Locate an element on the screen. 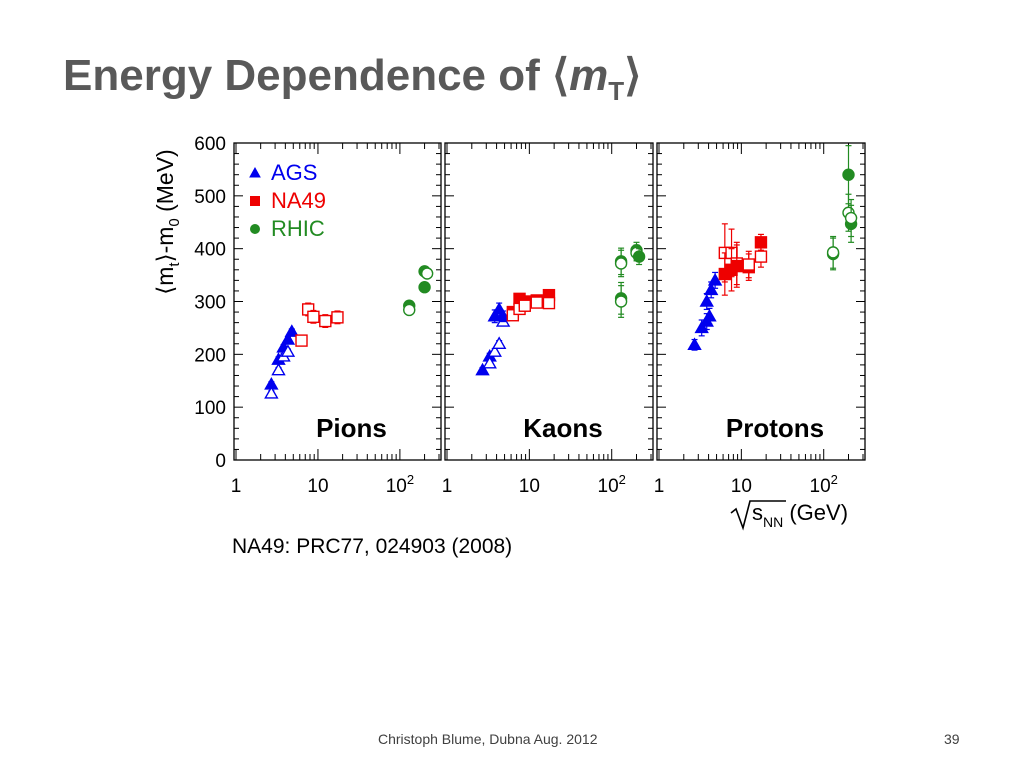 The width and height of the screenshot is (1024, 768). legend-label: AGS is located at coordinates (294, 172).